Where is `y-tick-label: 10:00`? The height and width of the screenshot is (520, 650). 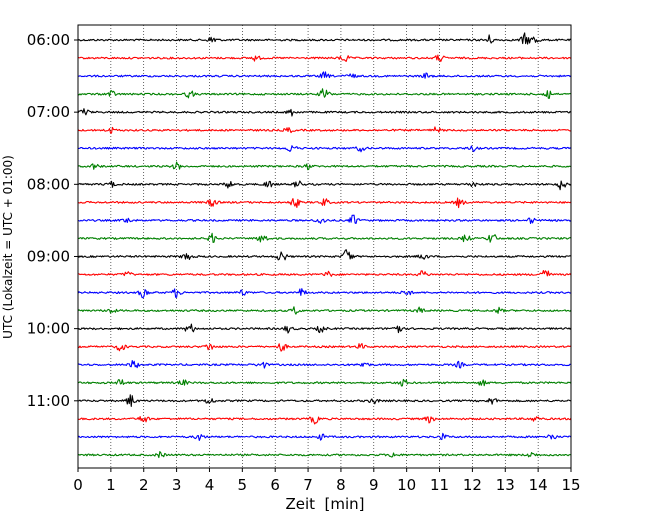
y-tick-label: 10:00 is located at coordinates (48, 329).